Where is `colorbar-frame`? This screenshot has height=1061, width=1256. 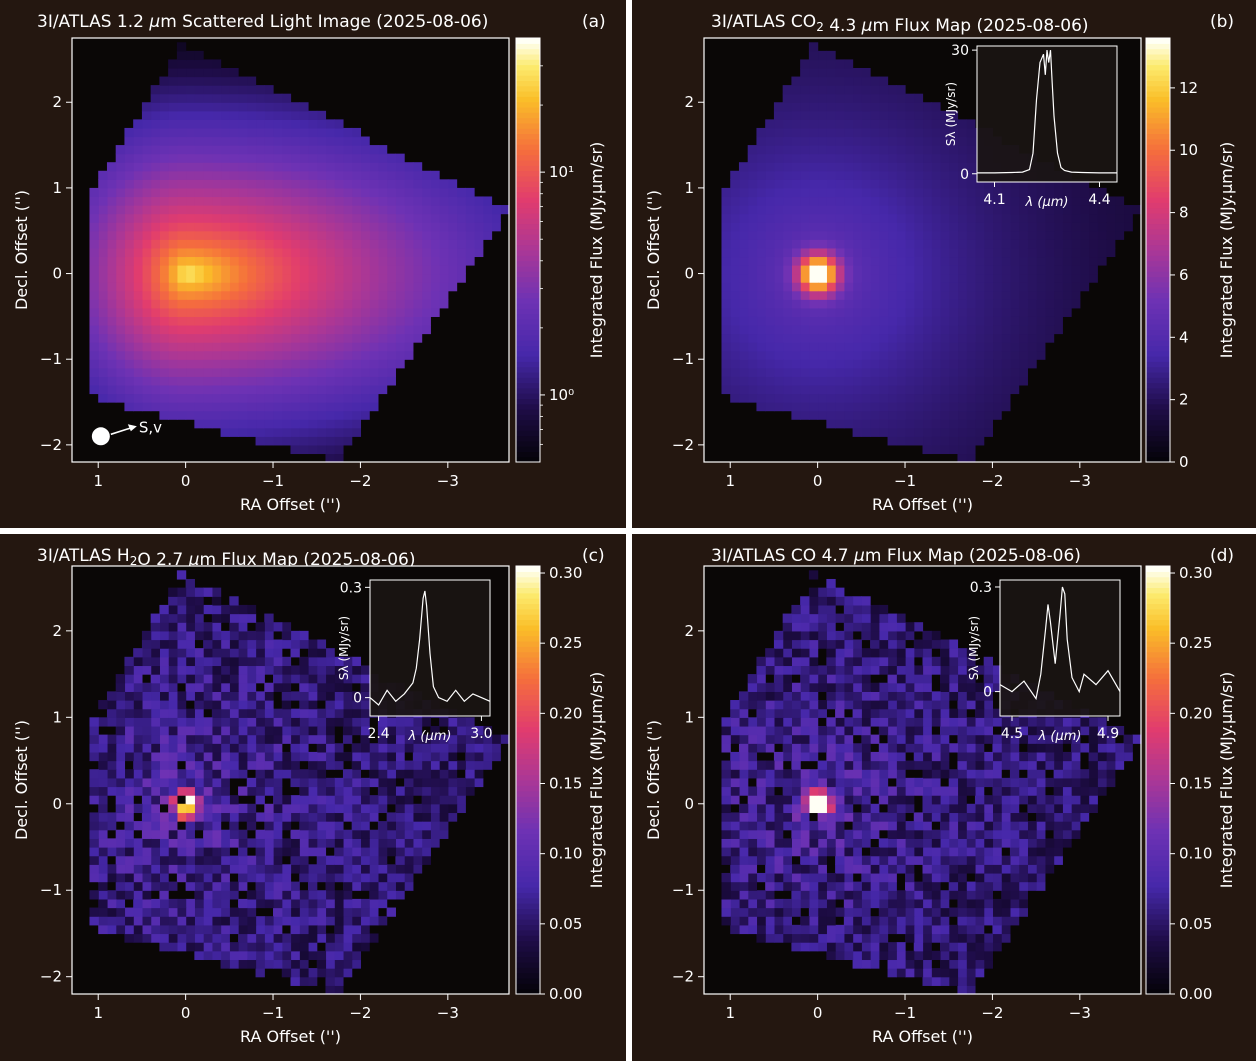 colorbar-frame is located at coordinates (528, 780).